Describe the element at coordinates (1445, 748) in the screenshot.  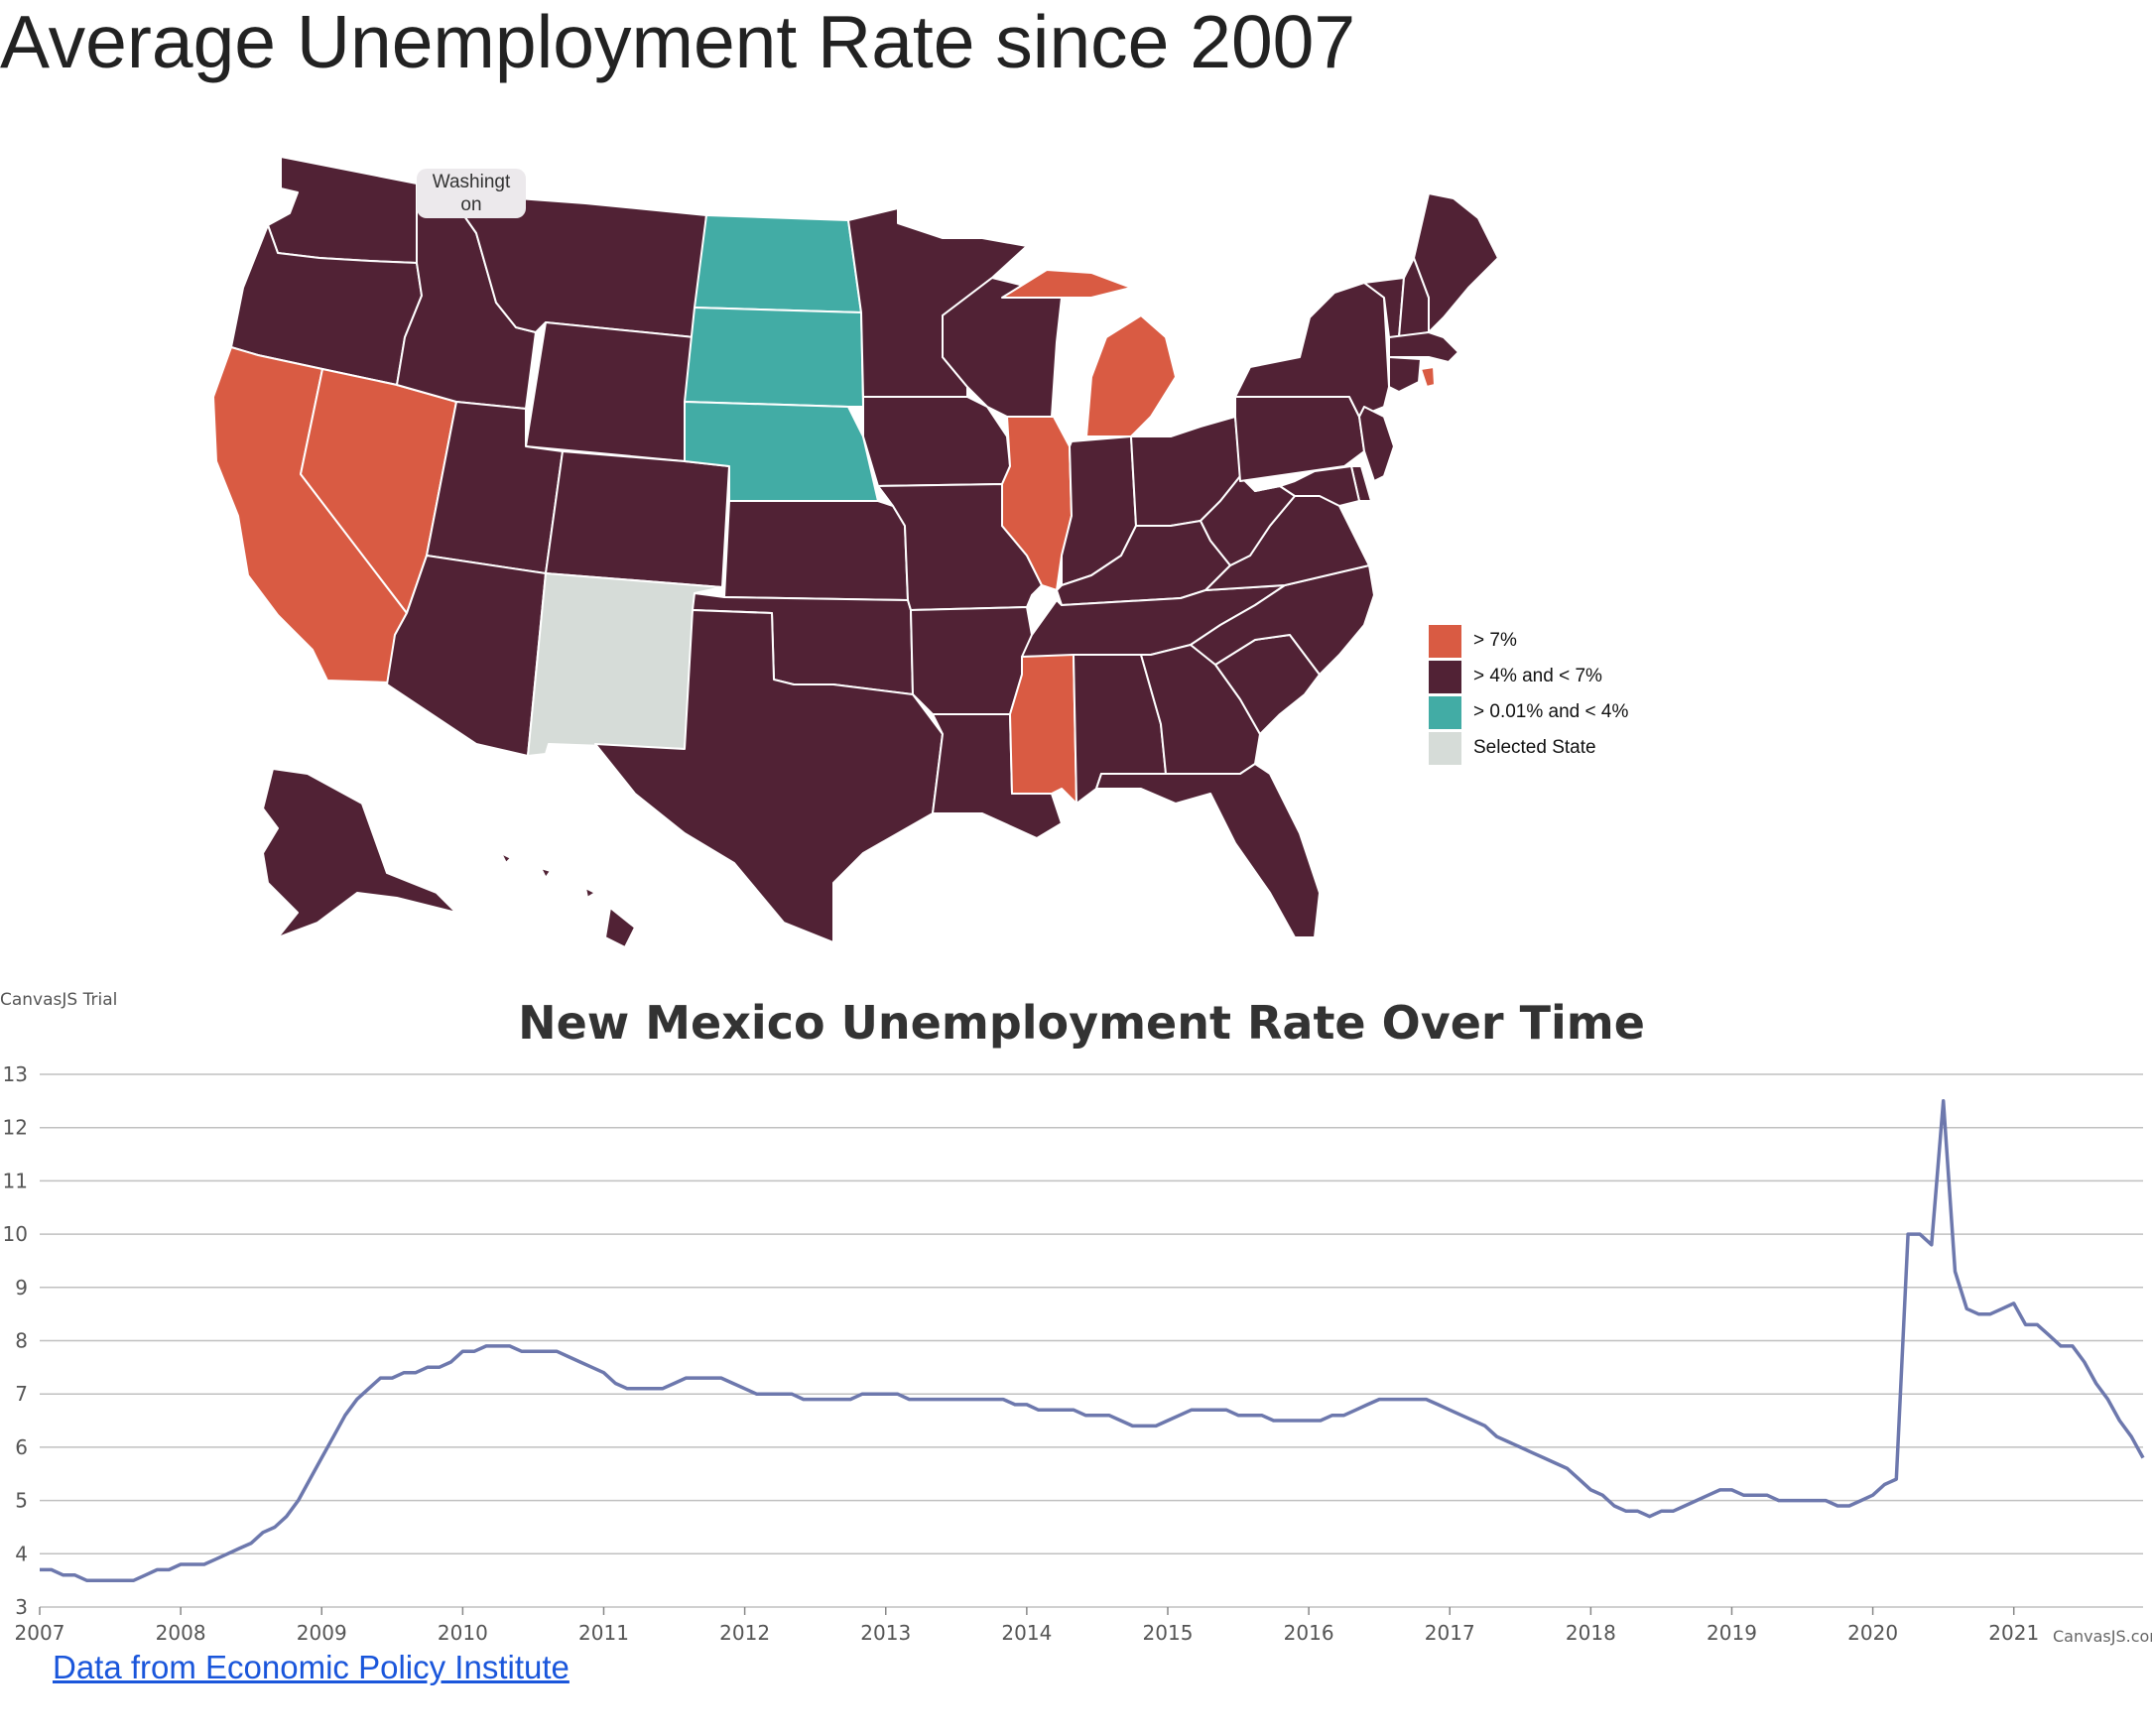
I see `legend-swatch-selected` at that location.